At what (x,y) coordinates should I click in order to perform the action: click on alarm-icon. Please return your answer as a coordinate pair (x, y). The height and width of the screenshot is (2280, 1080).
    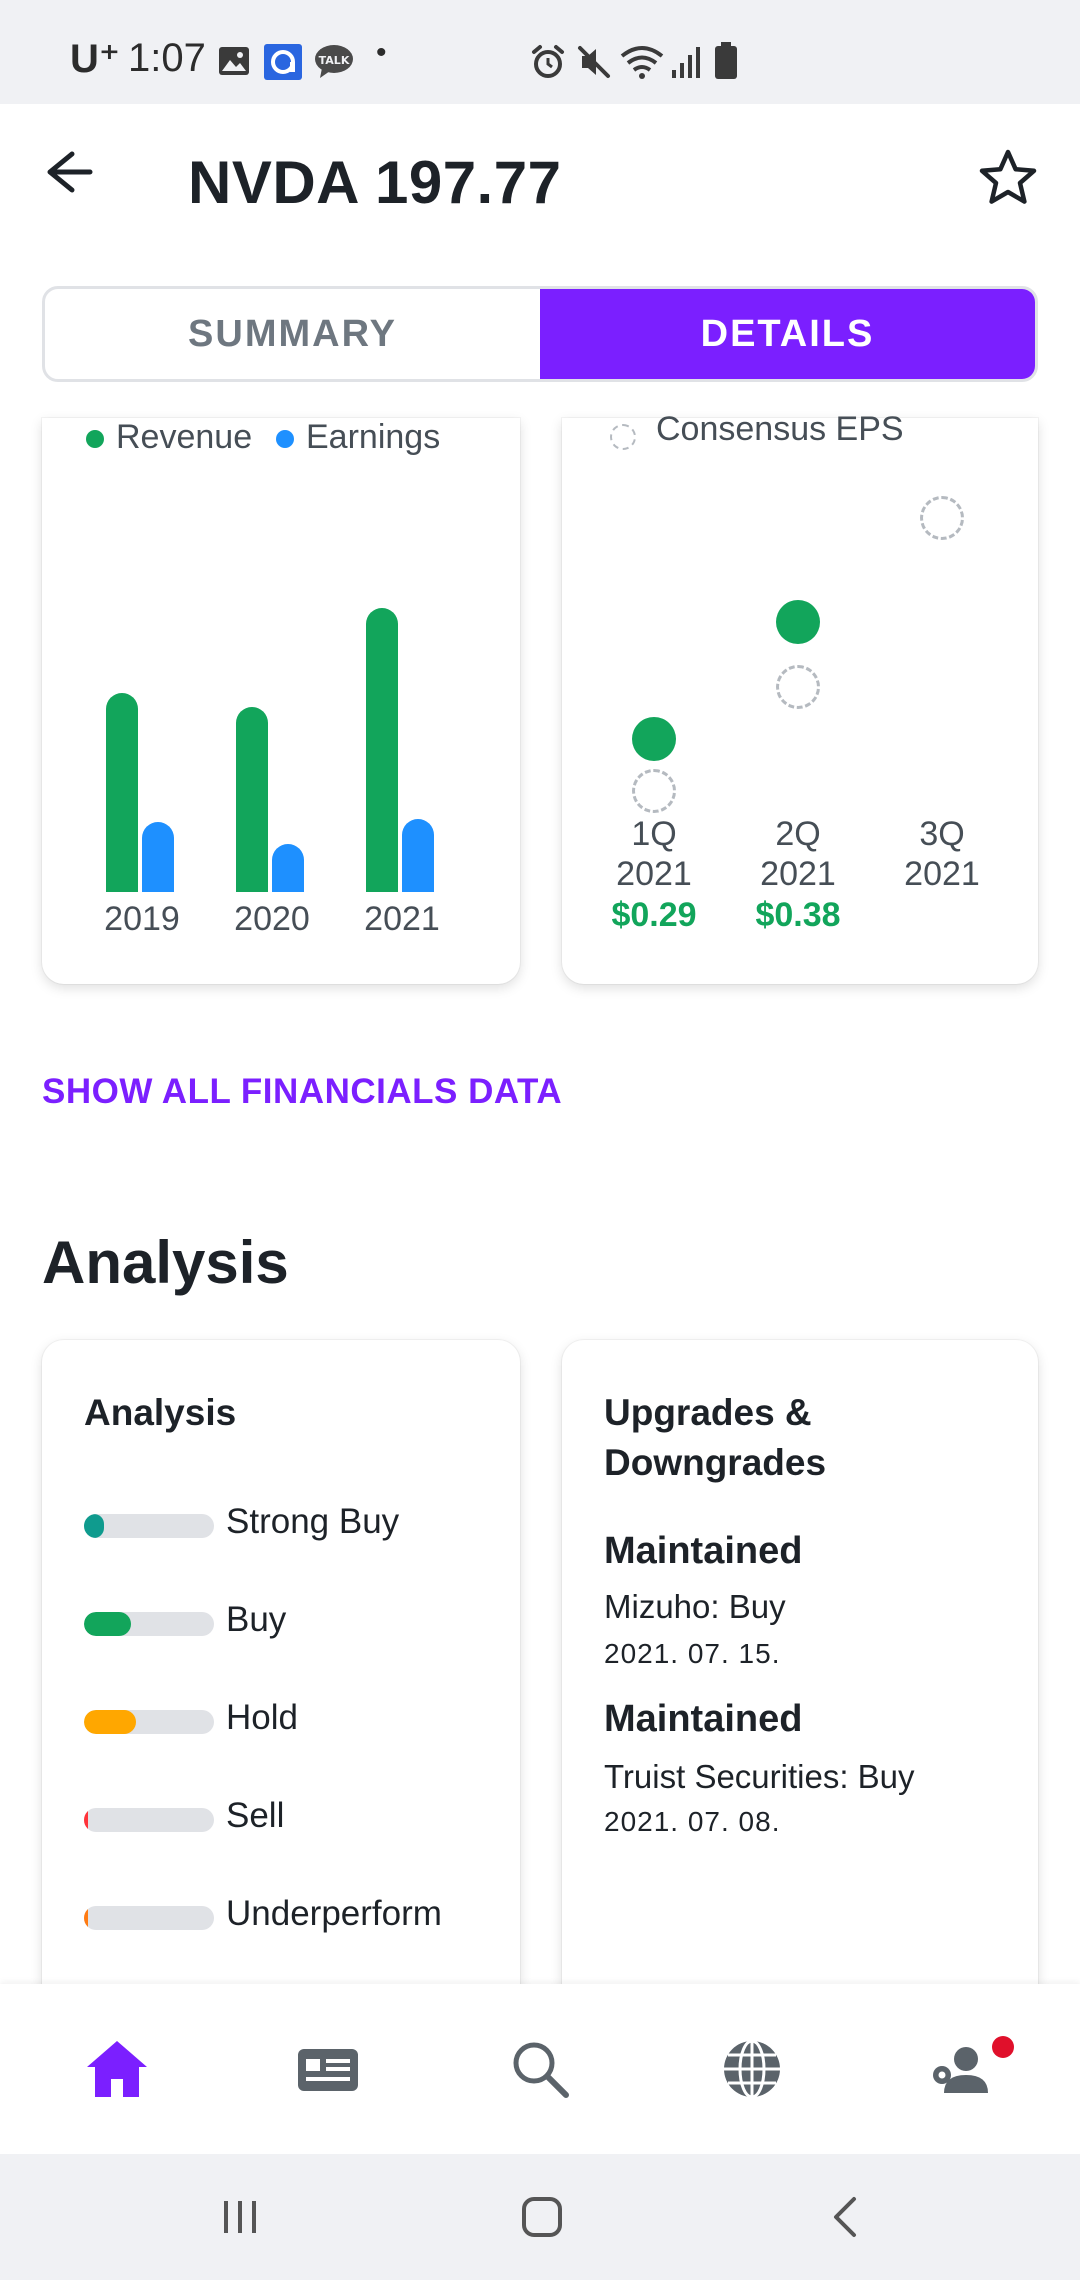
    Looking at the image, I should click on (548, 61).